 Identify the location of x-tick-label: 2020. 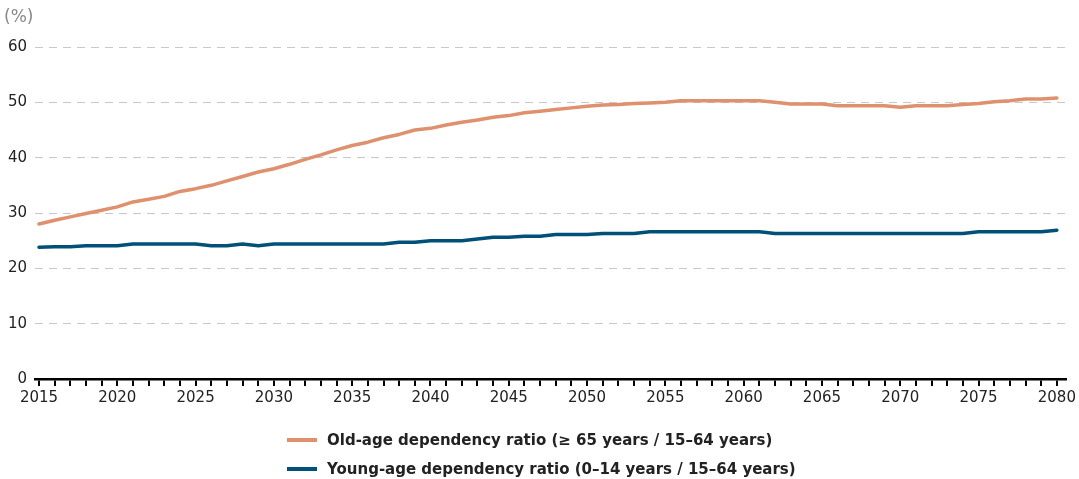
(117, 396).